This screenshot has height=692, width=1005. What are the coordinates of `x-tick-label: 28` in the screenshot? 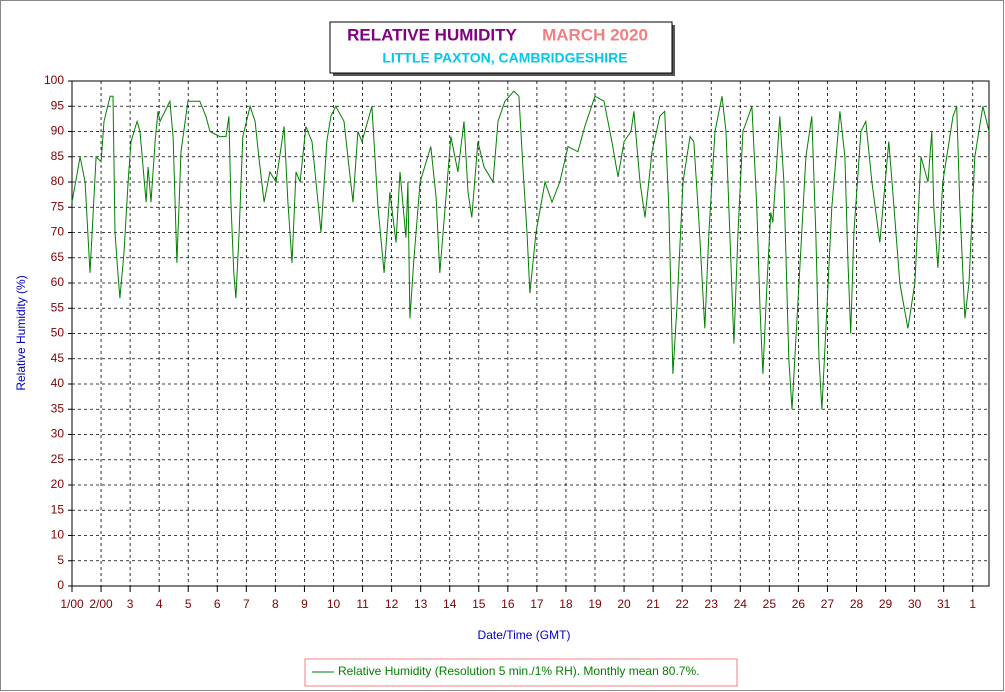 It's located at (857, 604).